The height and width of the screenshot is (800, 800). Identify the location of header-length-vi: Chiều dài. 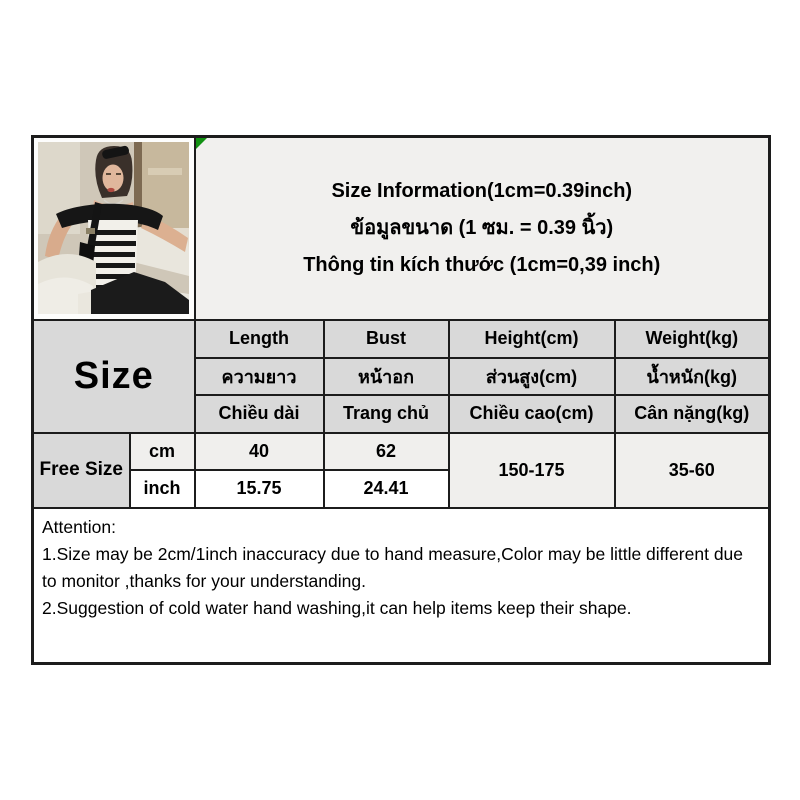
(259, 413).